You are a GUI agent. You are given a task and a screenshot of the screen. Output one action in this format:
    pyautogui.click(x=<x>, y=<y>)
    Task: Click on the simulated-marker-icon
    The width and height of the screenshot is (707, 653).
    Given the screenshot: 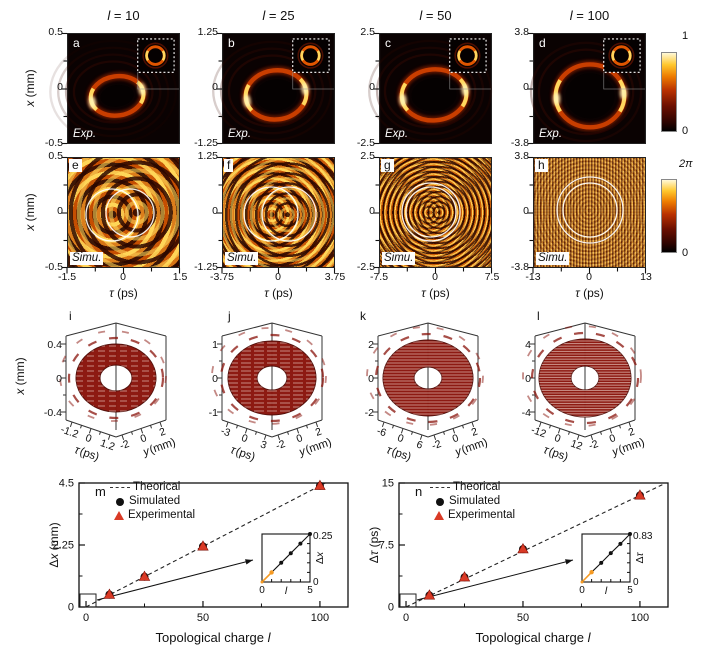 What is the action you would take?
    pyautogui.click(x=120, y=502)
    